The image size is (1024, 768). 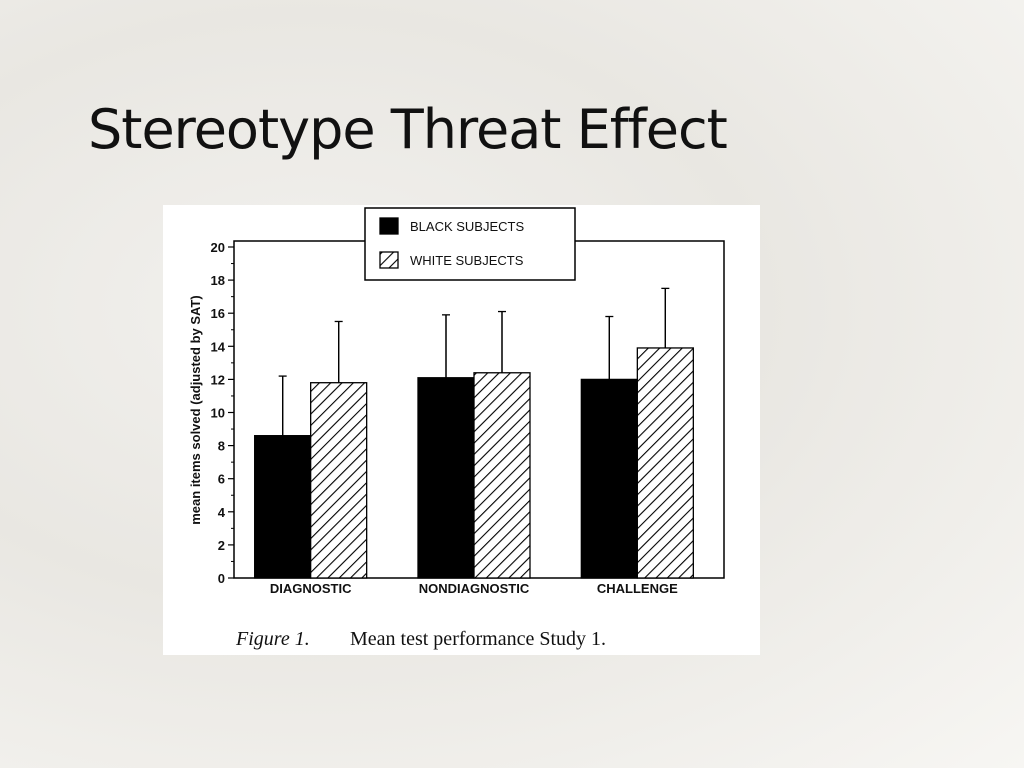 I want to click on y-tick-label: 16, so click(x=218, y=313).